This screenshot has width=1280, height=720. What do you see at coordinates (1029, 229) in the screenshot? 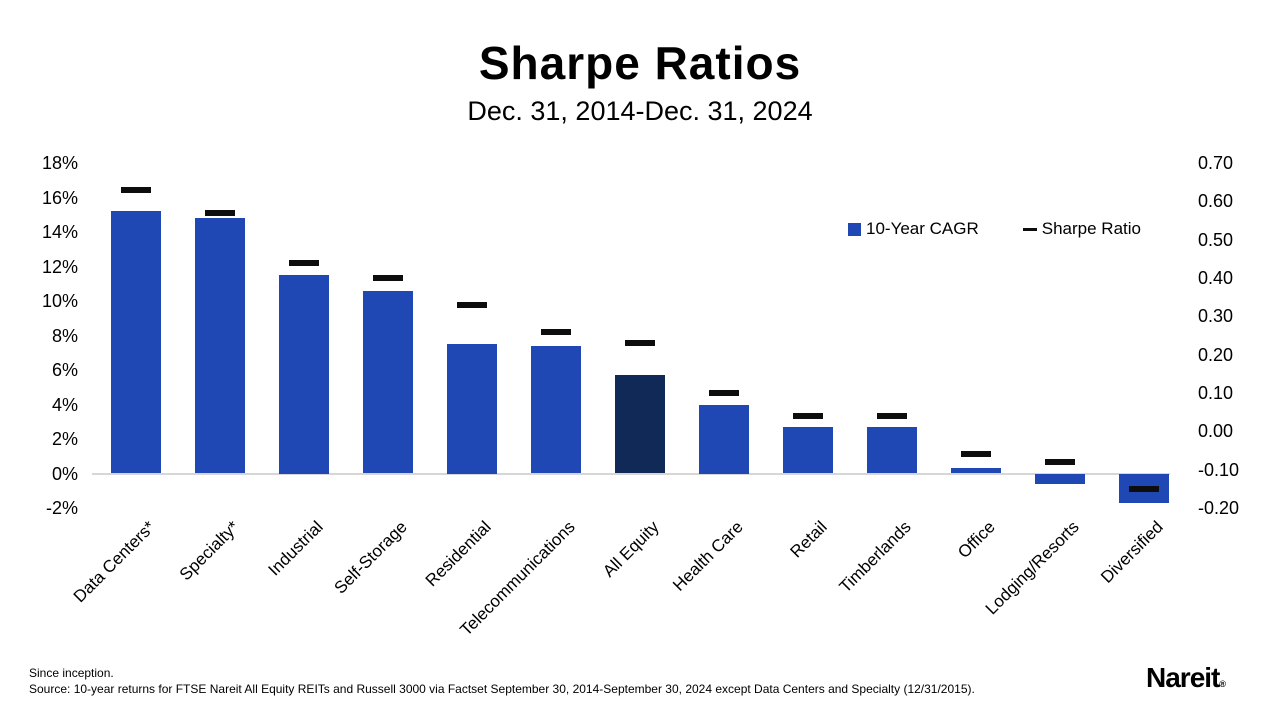
I see `dash-series-swatch-icon` at bounding box center [1029, 229].